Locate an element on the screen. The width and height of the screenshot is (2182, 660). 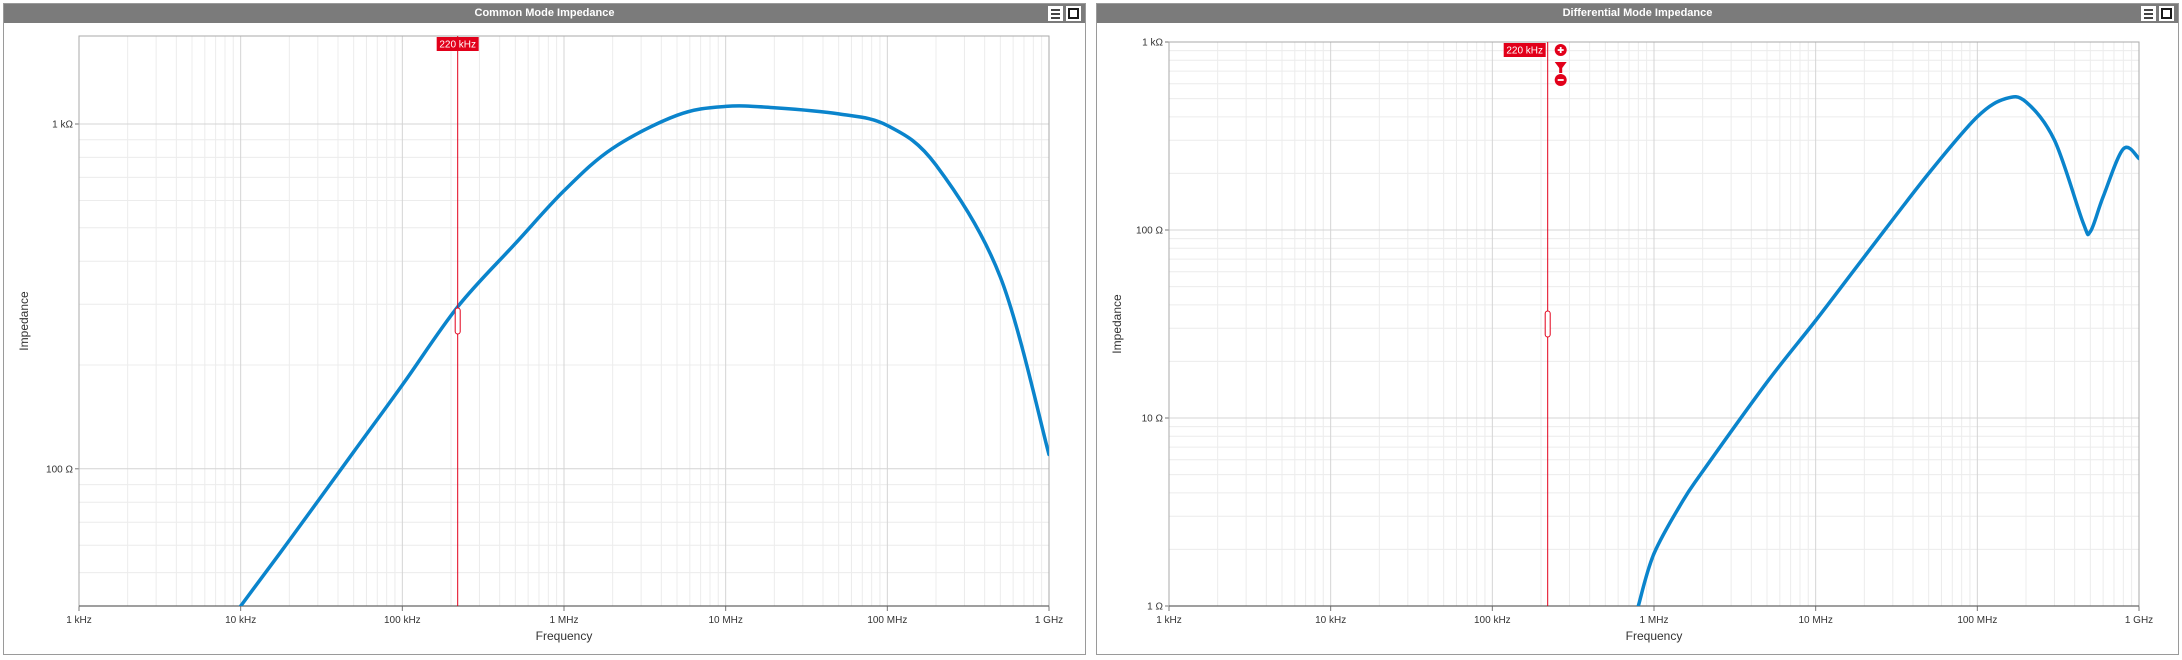
y-tick-label: 10 Ω is located at coordinates (1153, 419).